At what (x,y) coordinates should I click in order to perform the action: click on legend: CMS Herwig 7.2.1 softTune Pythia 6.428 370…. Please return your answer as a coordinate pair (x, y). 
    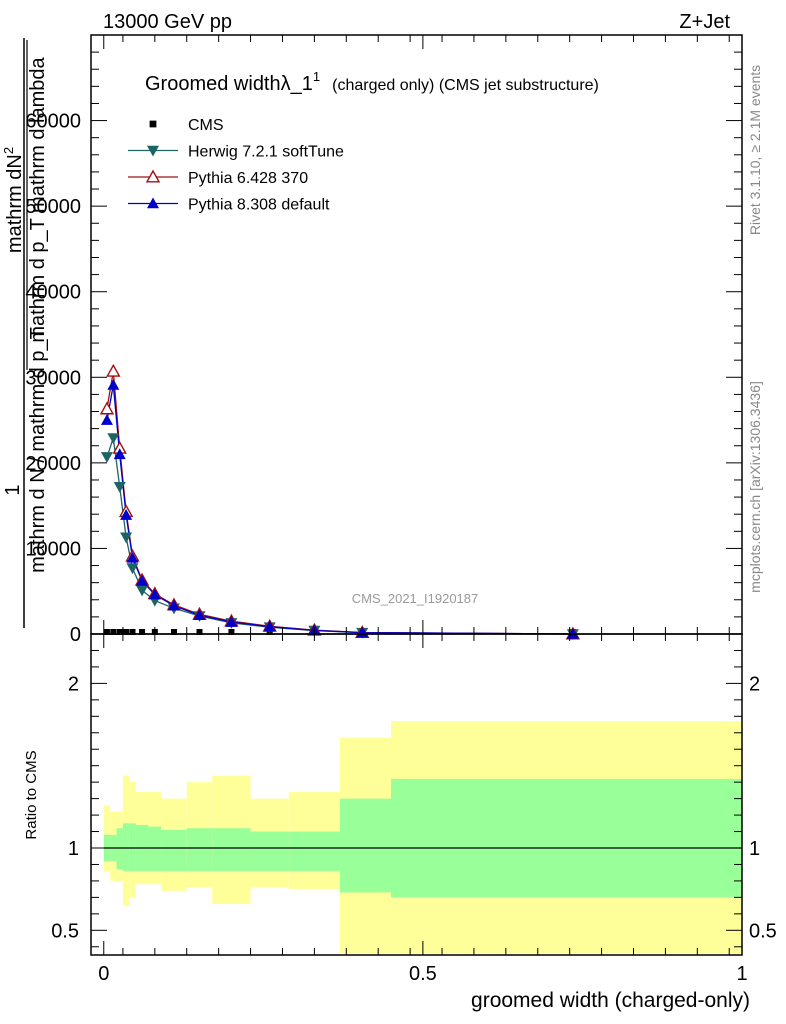
    Looking at the image, I should click on (236, 165).